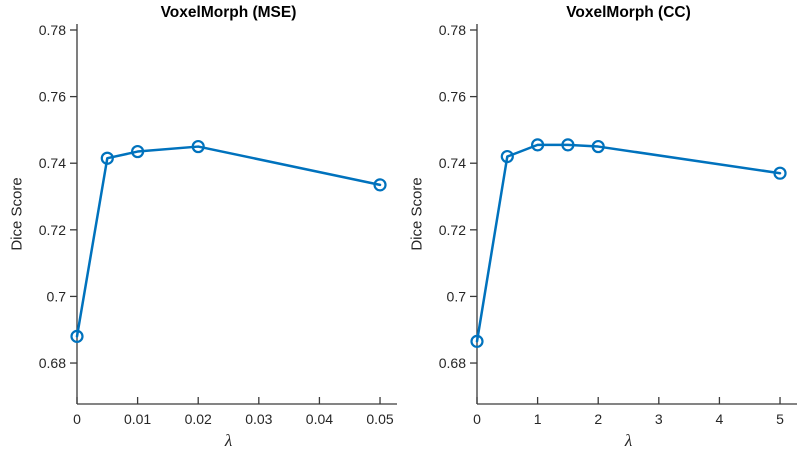  Describe the element at coordinates (628, 12) in the screenshot. I see `chart-title-cc: VoxelMorph (CC)` at that location.